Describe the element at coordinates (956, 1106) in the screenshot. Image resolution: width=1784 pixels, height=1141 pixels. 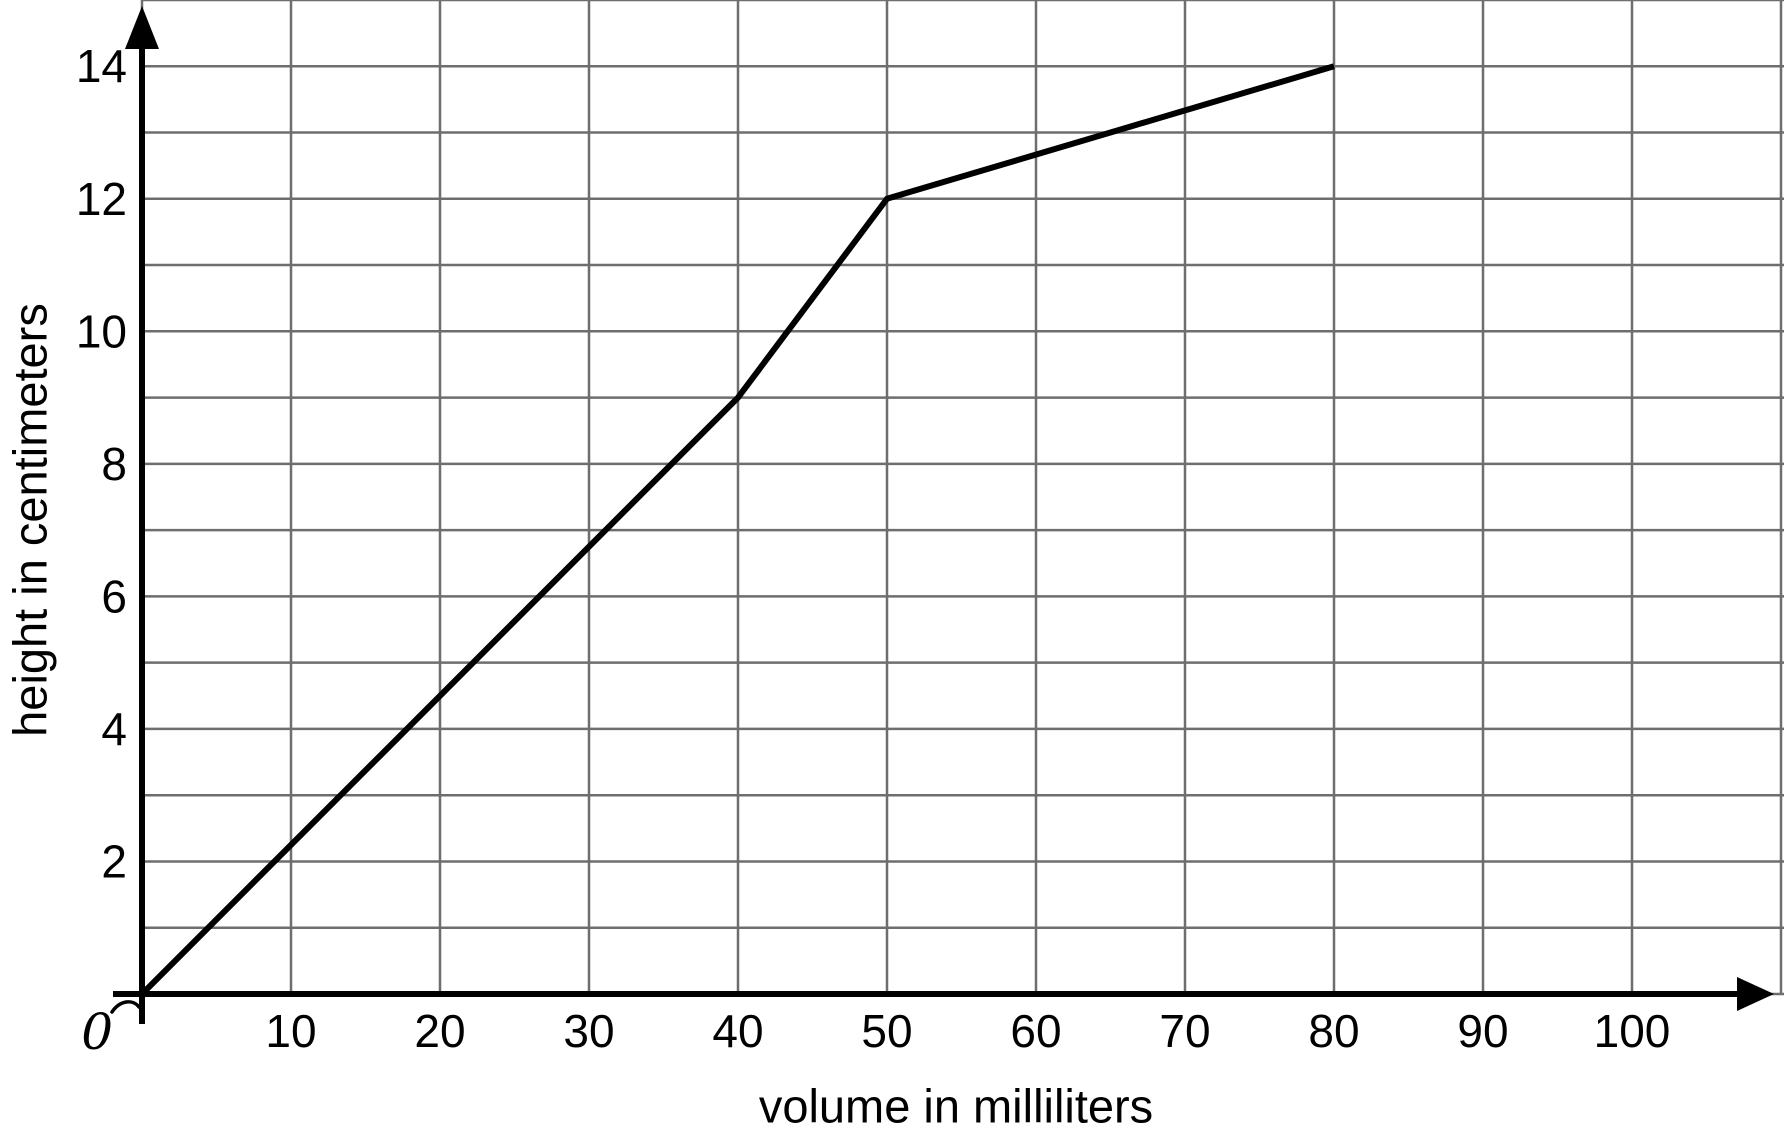
I see `x-axis-title: volume in milliliters` at that location.